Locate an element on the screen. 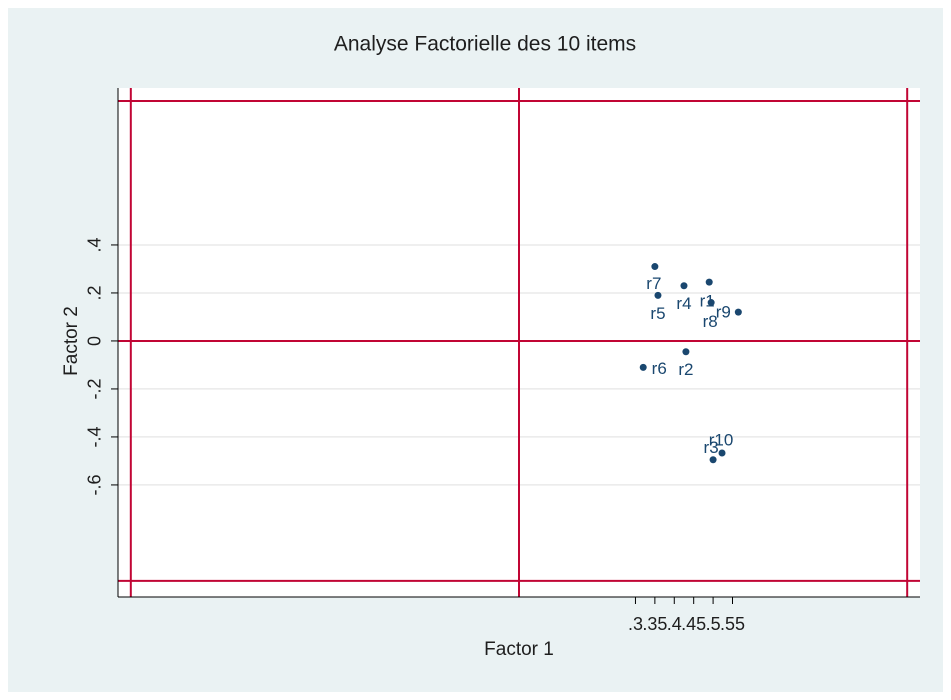 The height and width of the screenshot is (700, 951). point-label: r8 is located at coordinates (710, 321).